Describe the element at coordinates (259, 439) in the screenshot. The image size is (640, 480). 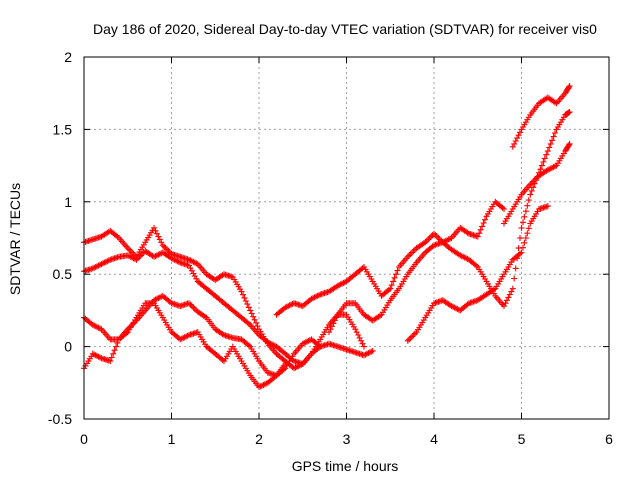
I see `x-tick-label: 2` at that location.